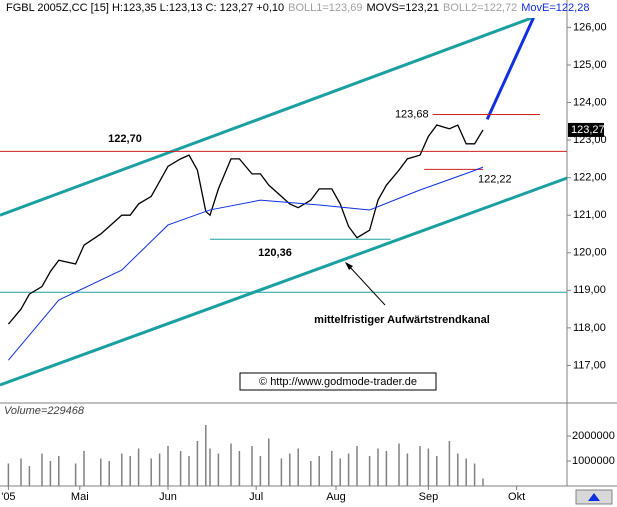 This screenshot has width=617, height=507. I want to click on y-tick-label: 120,00, so click(590, 253).